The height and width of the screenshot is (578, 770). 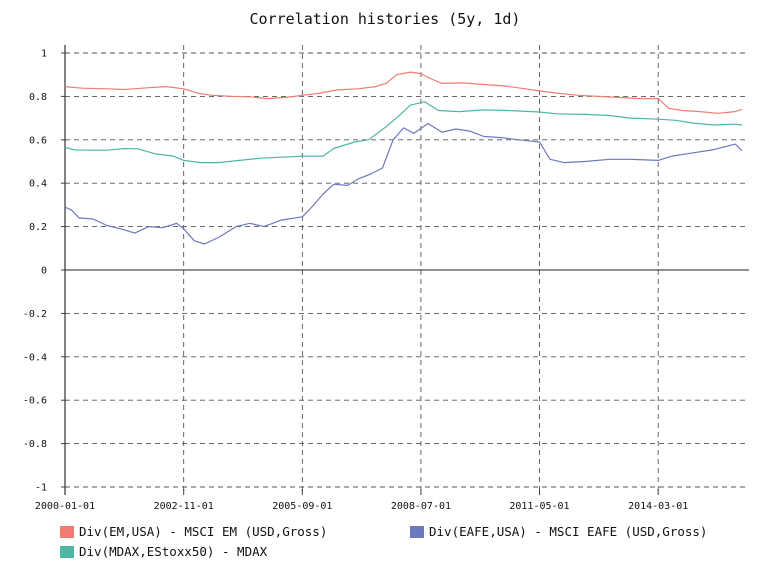 What do you see at coordinates (203, 531) in the screenshot?
I see `legend-label-em-usa: Div(EM,USA) - MSCI EM (USD,Gross)` at bounding box center [203, 531].